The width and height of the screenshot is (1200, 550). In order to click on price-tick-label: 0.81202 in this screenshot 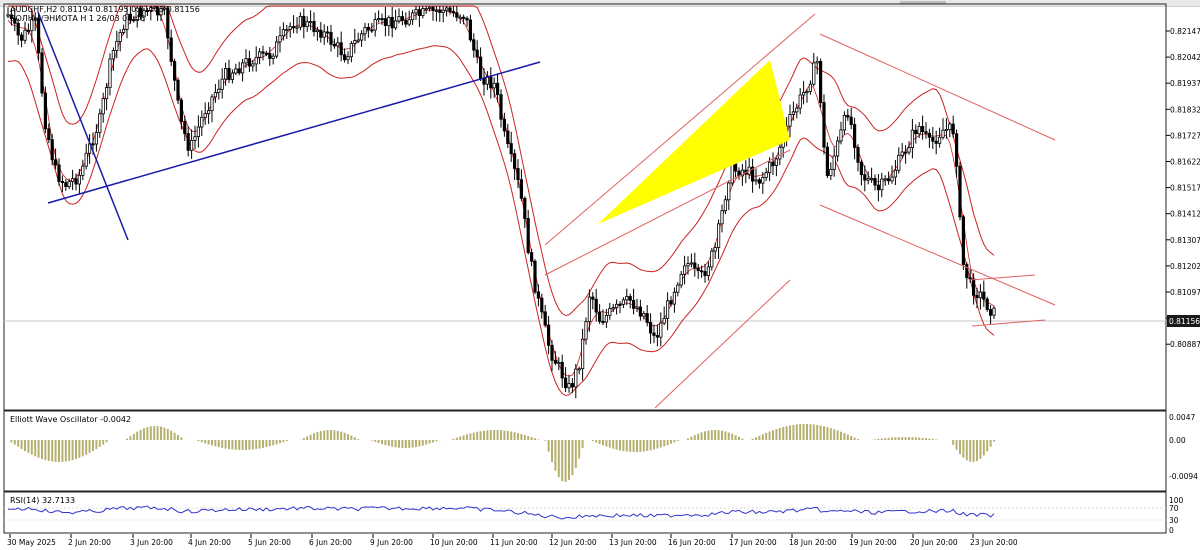, I will do `click(1185, 266)`.